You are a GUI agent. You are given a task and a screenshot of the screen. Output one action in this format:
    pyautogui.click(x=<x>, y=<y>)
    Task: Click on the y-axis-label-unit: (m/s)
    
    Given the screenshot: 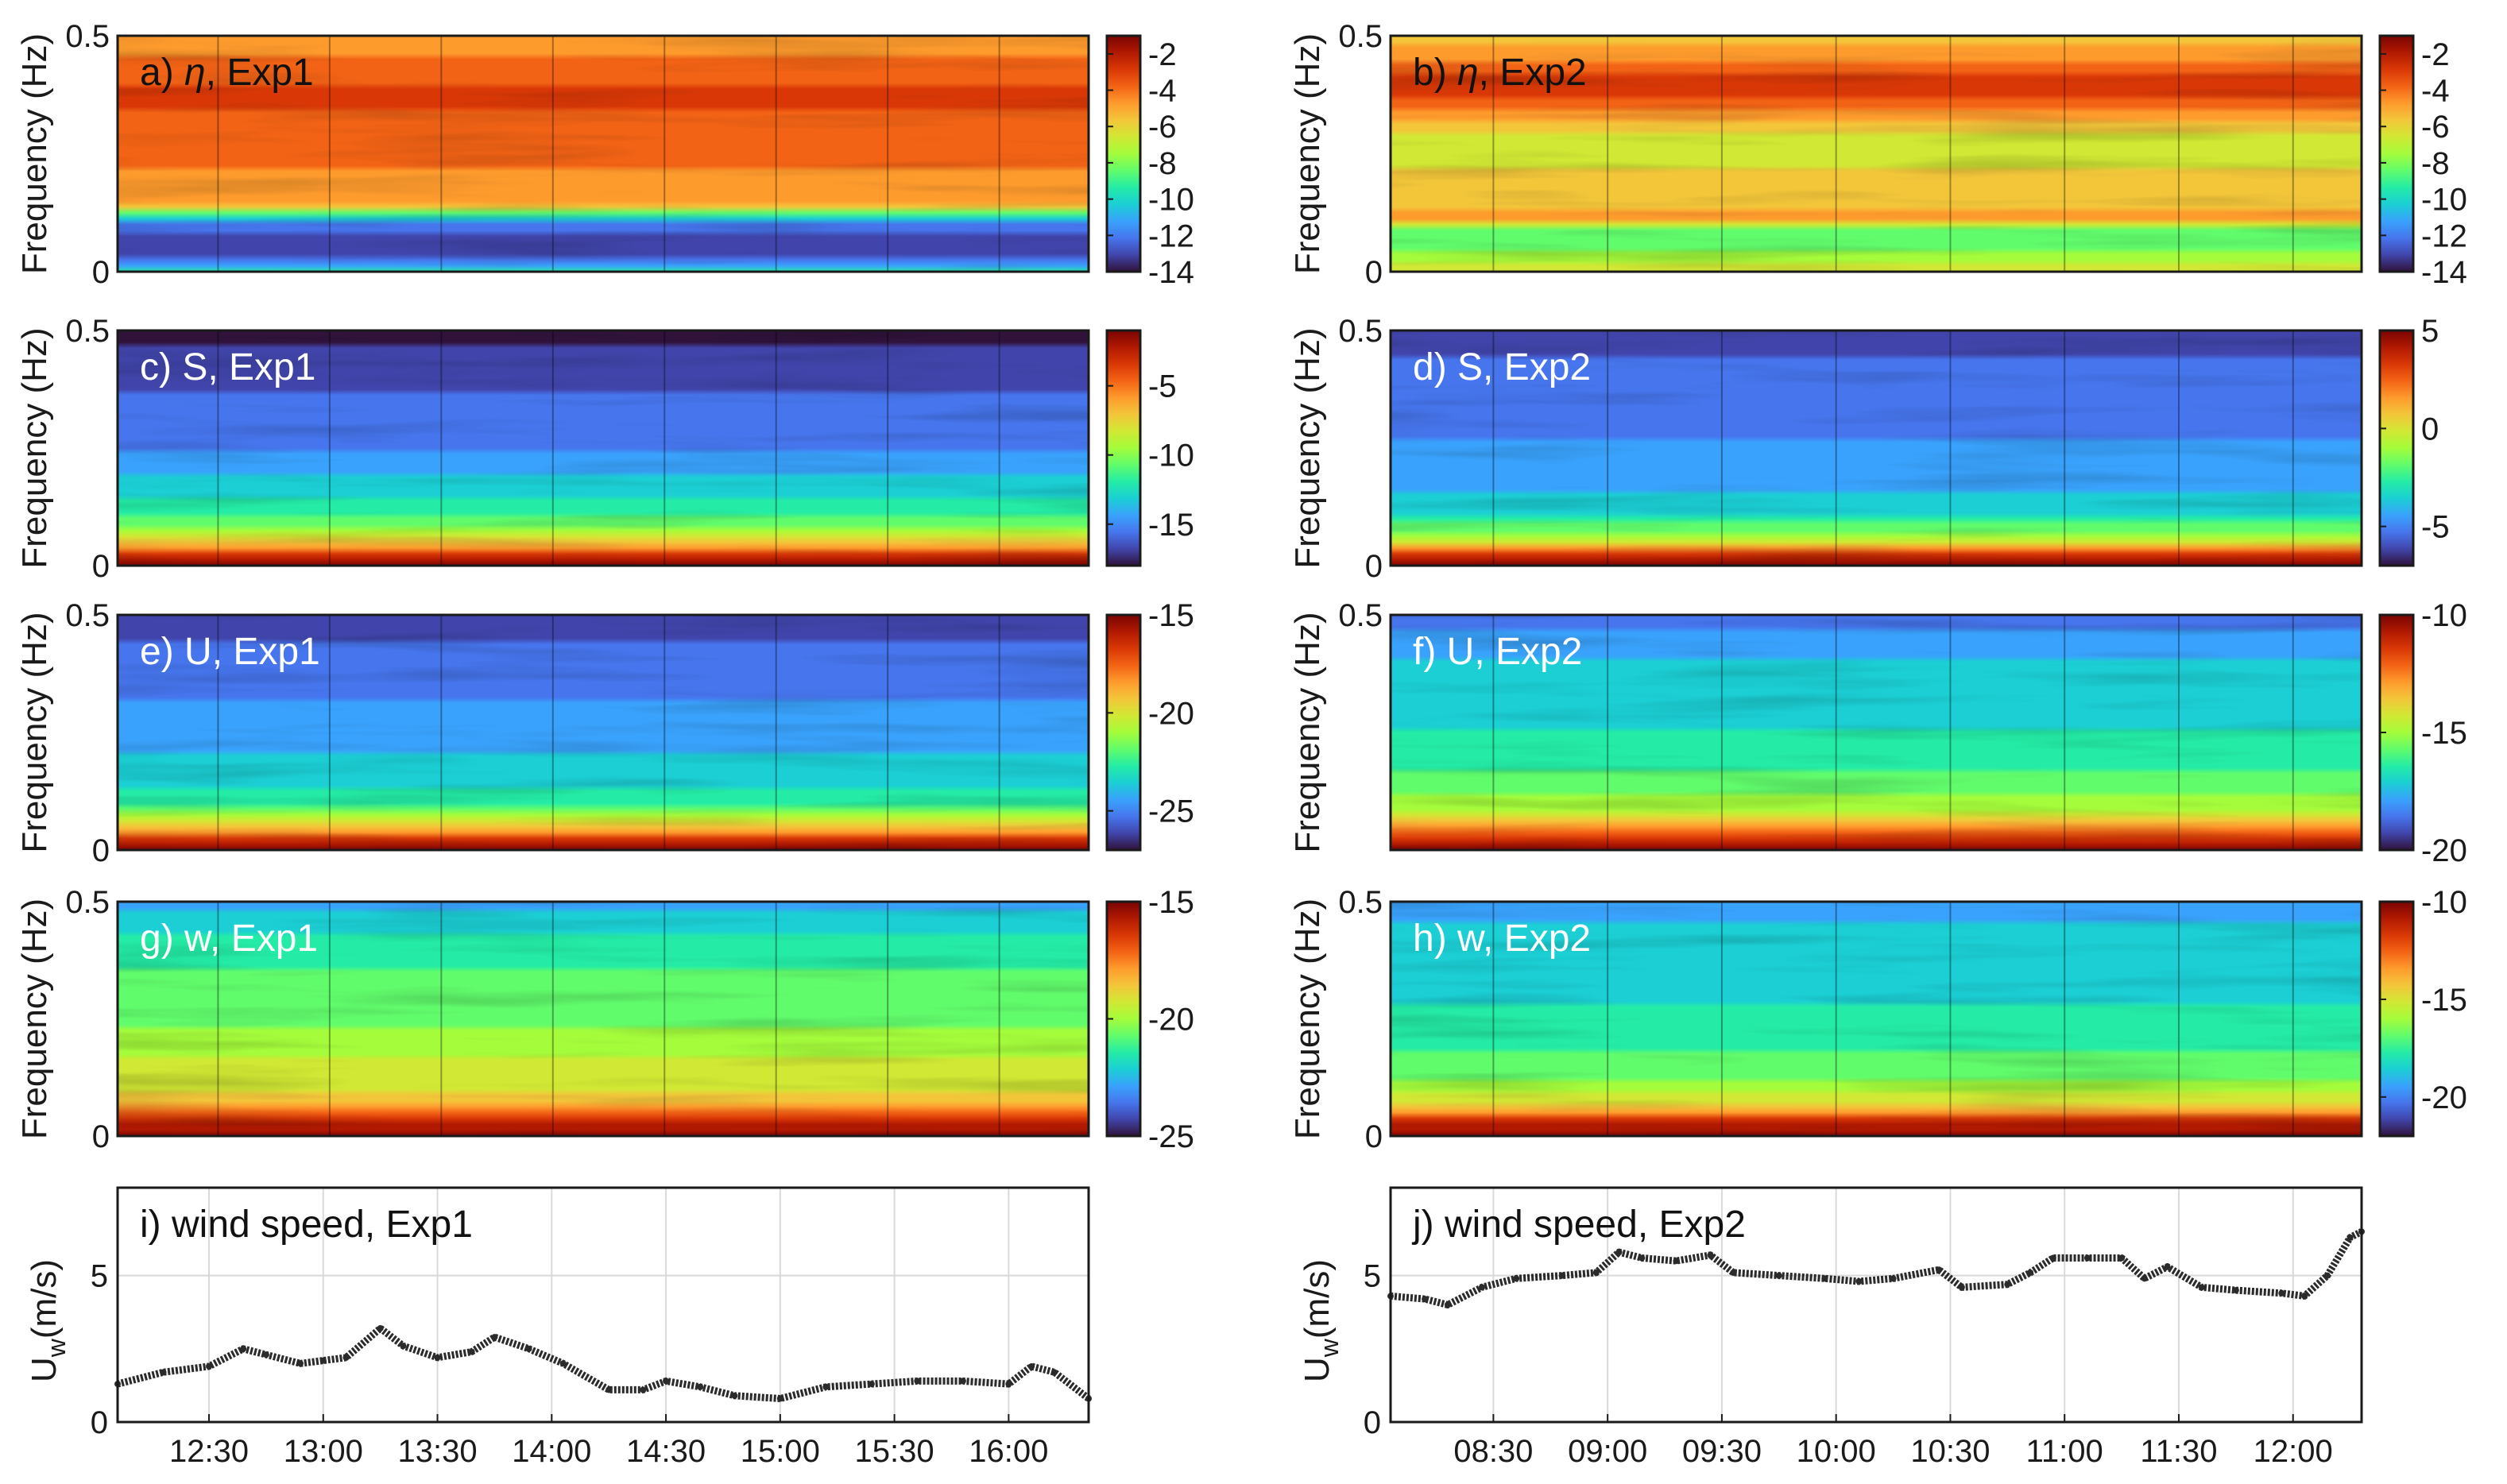 What is the action you would take?
    pyautogui.click(x=44, y=1299)
    